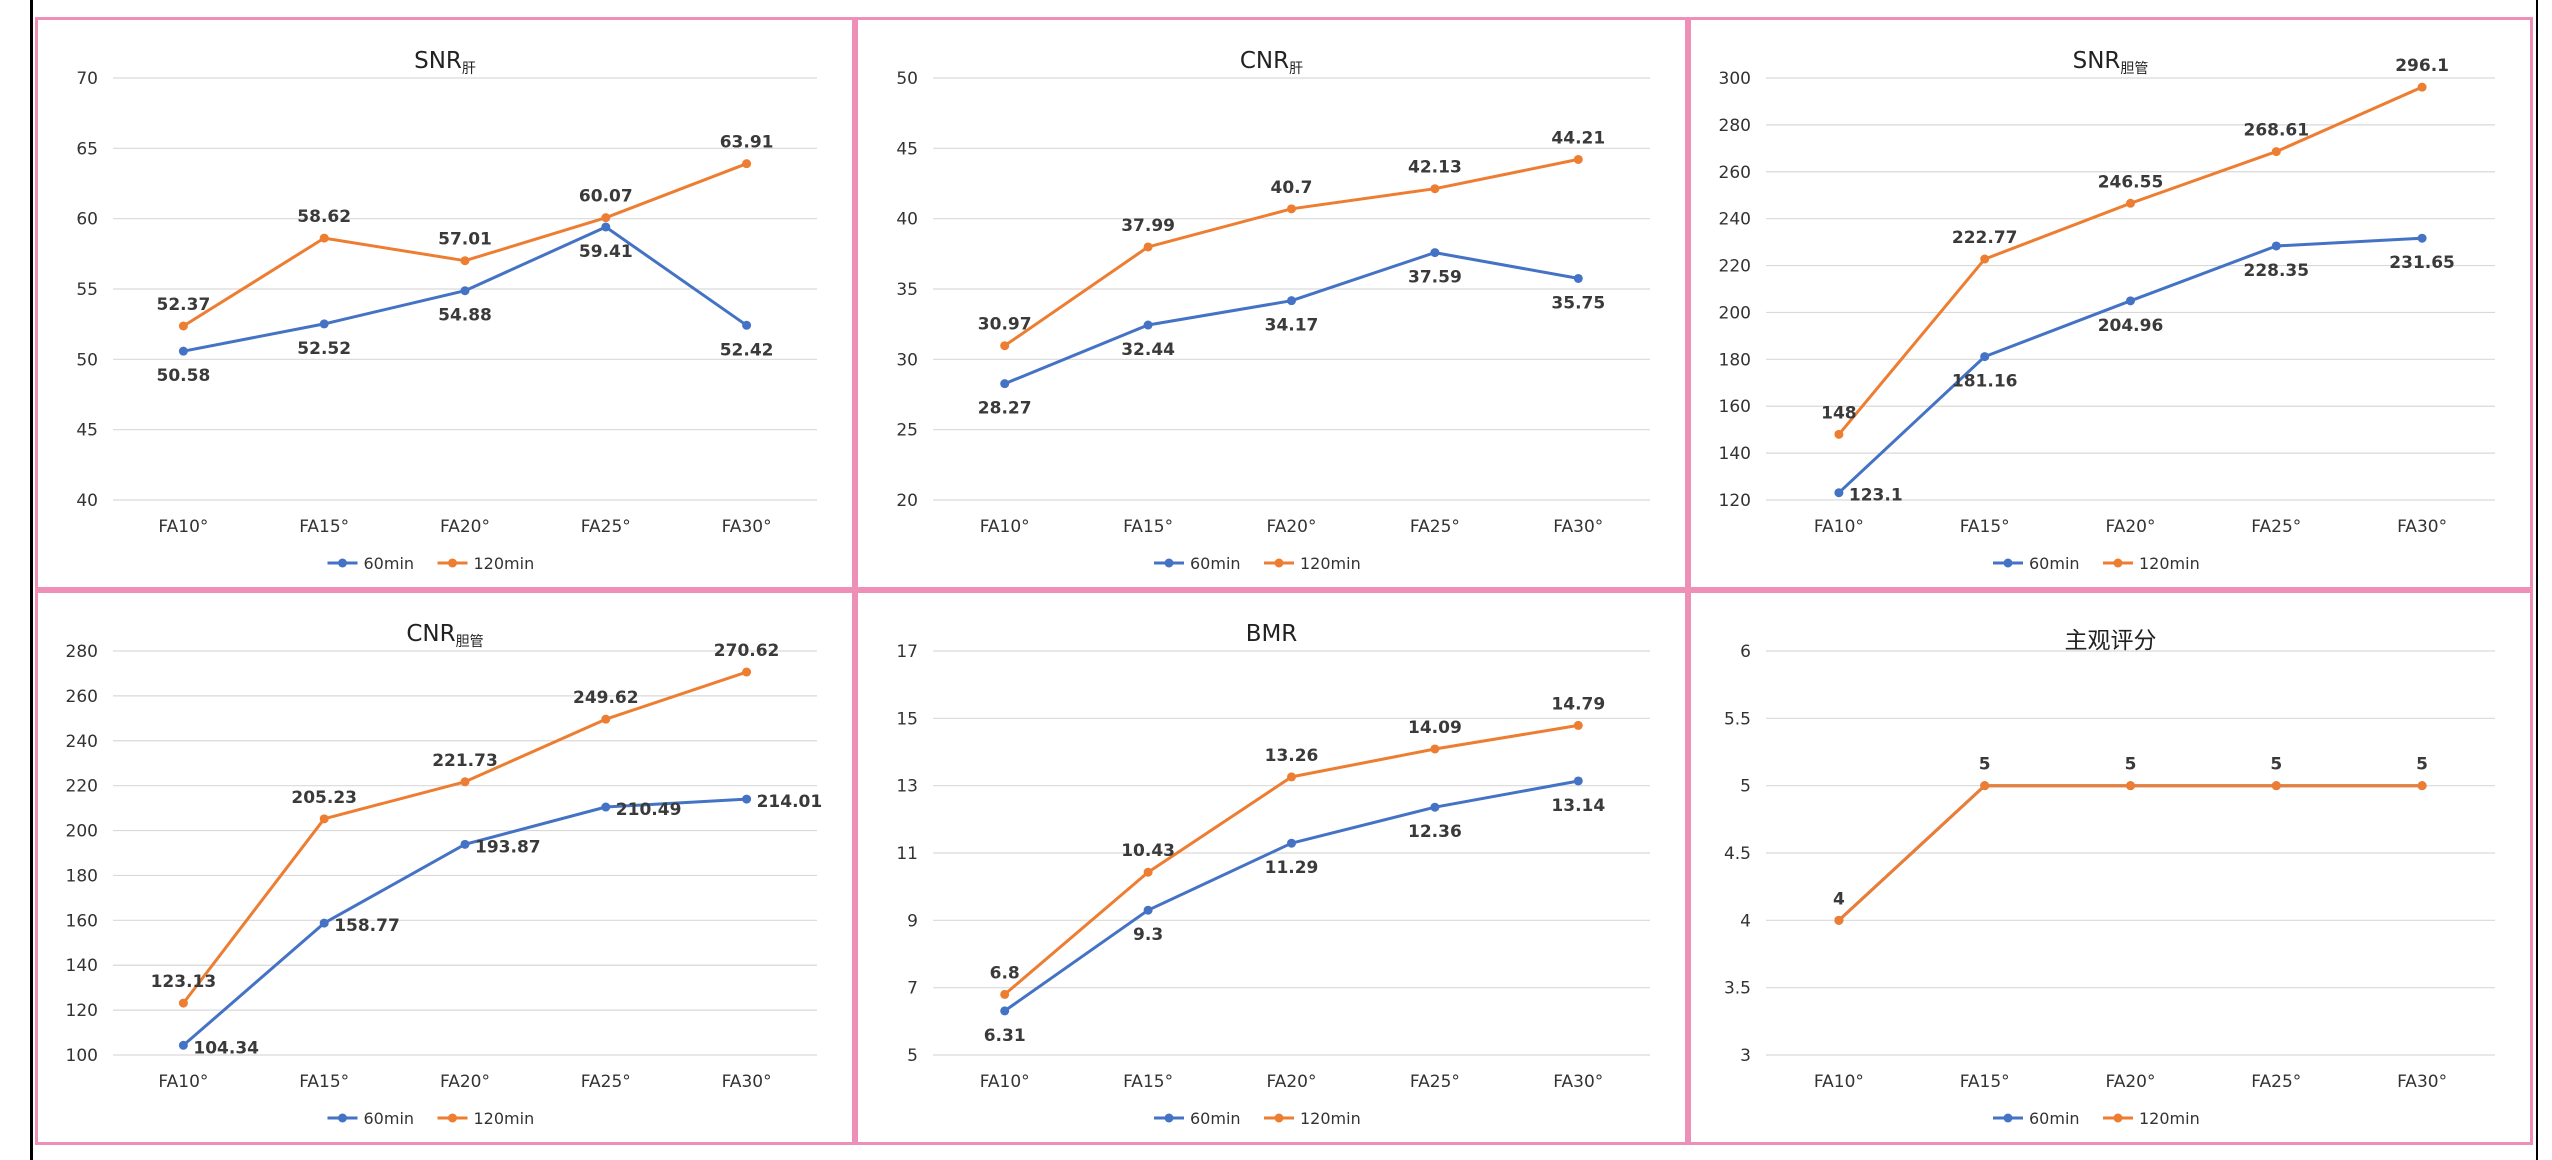 This screenshot has width=2552, height=1160. I want to click on data-label-60min: 193.87, so click(508, 847).